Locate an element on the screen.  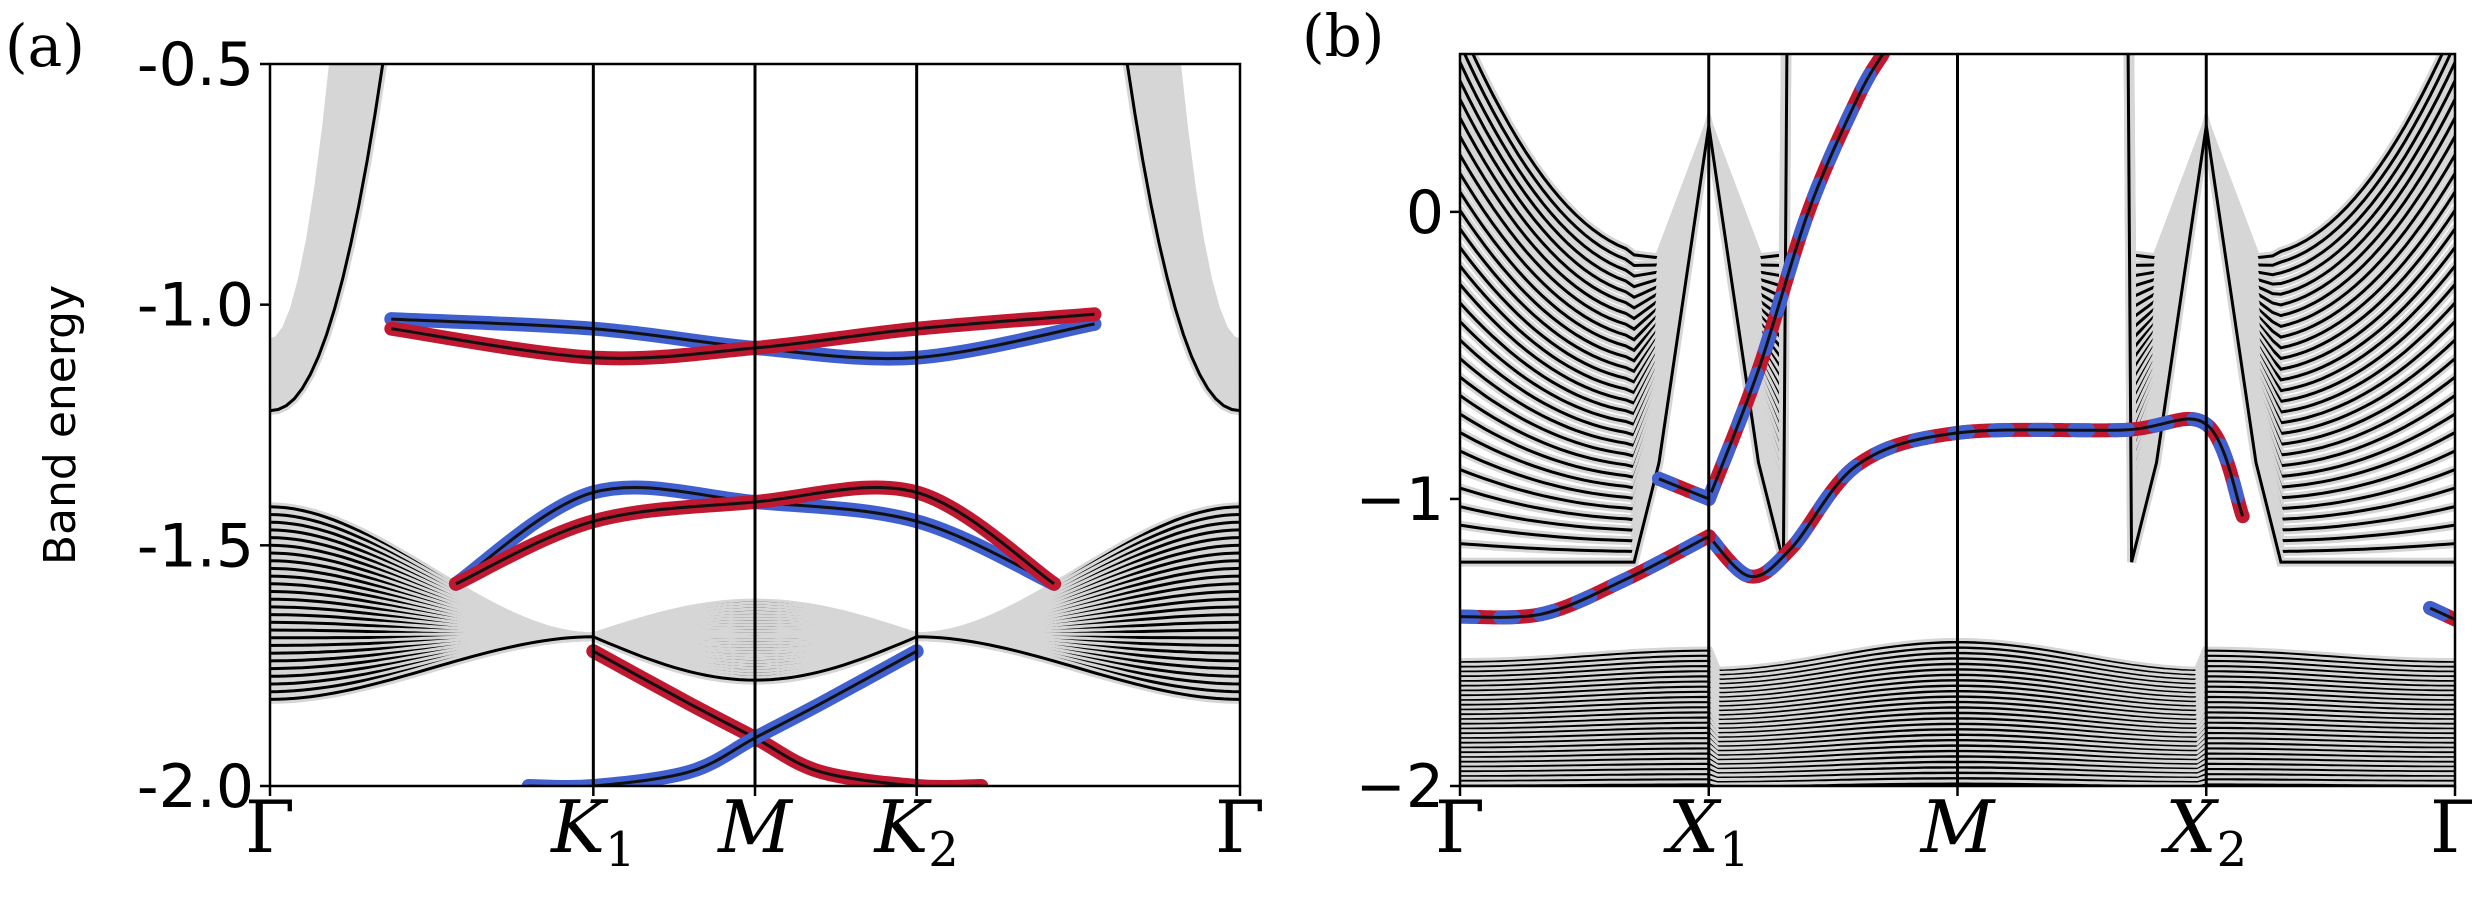
b-ytick-label-2: −2 is located at coordinates (1400, 787).